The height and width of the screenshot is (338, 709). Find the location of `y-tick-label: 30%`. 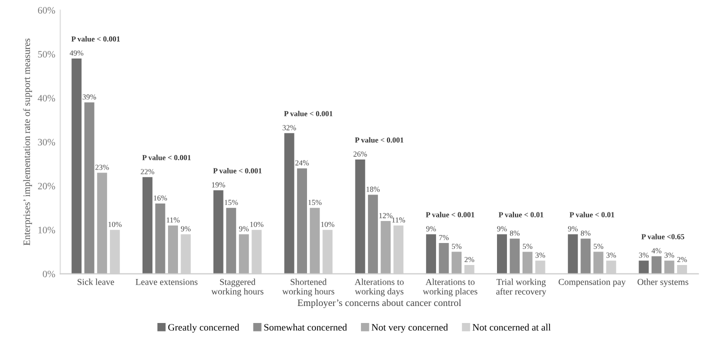

y-tick-label: 30% is located at coordinates (47, 142).